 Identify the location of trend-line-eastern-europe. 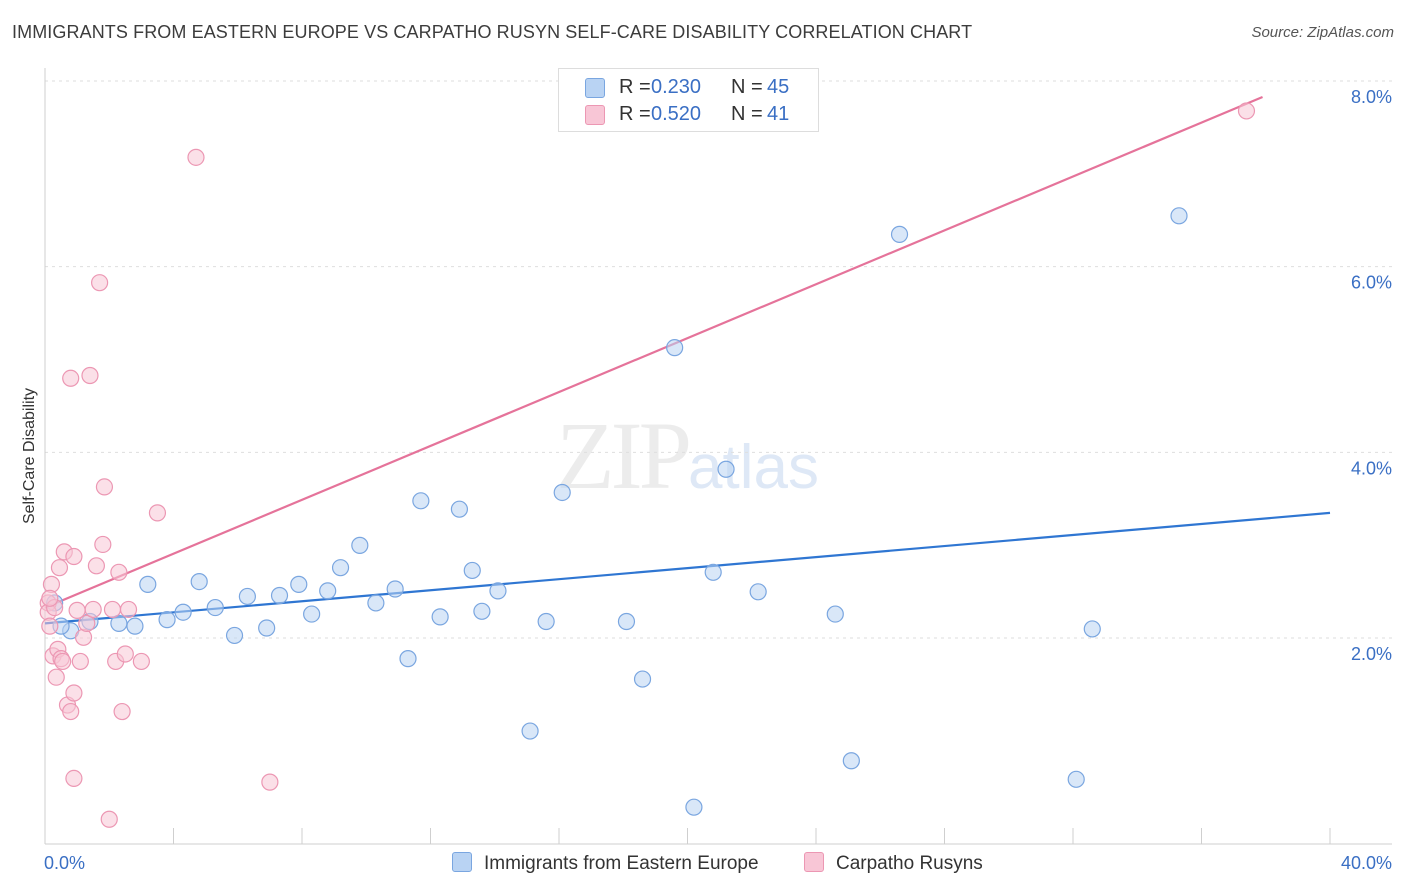
(687, 568).